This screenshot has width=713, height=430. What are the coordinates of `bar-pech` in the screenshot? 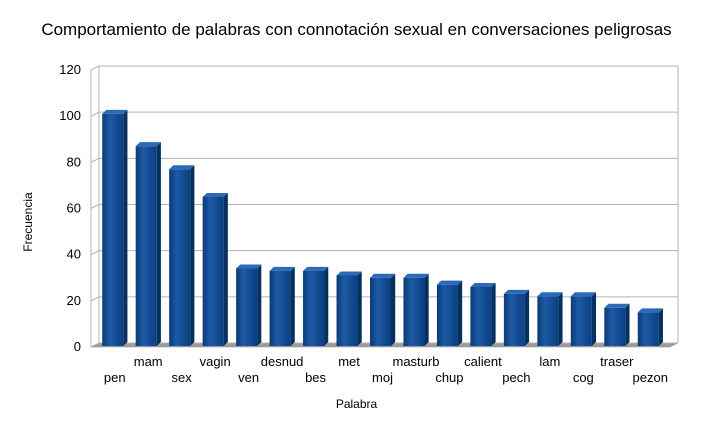 It's located at (516, 317).